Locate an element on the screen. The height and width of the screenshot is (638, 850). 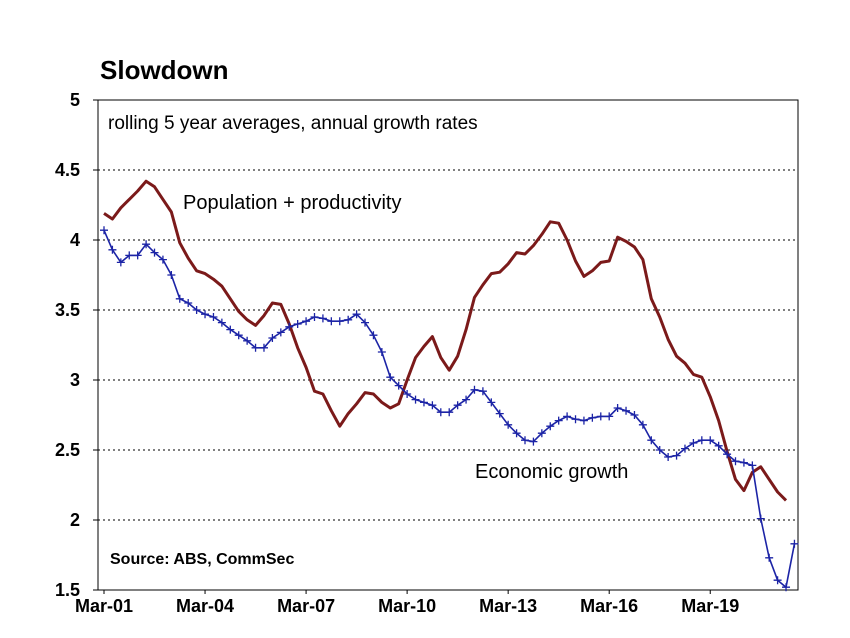
chart-title: Slowdown is located at coordinates (164, 70).